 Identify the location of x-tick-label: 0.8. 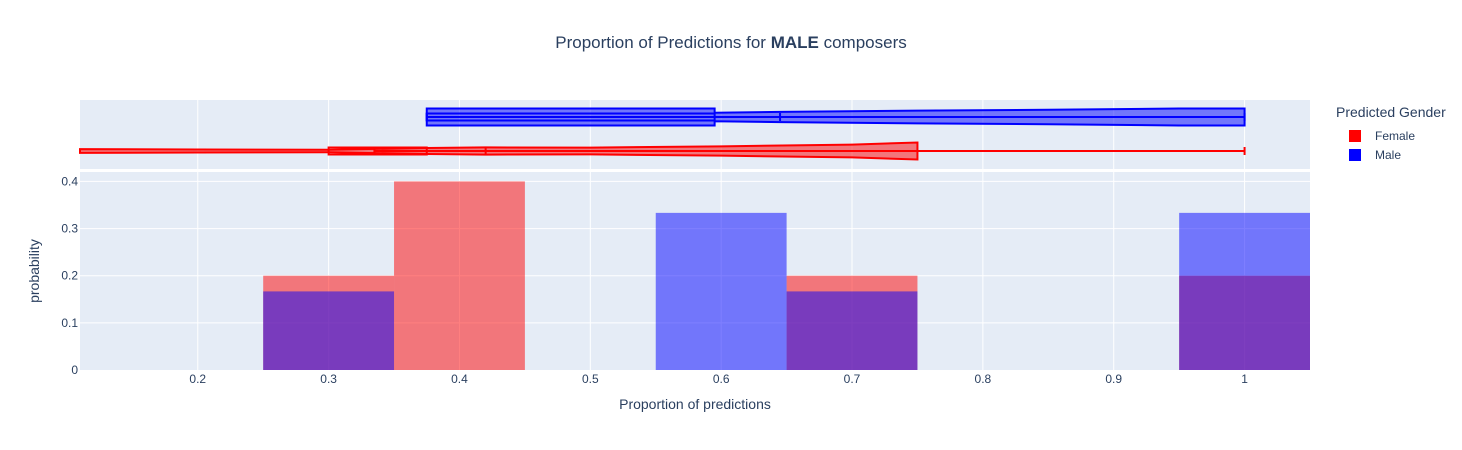
(983, 379).